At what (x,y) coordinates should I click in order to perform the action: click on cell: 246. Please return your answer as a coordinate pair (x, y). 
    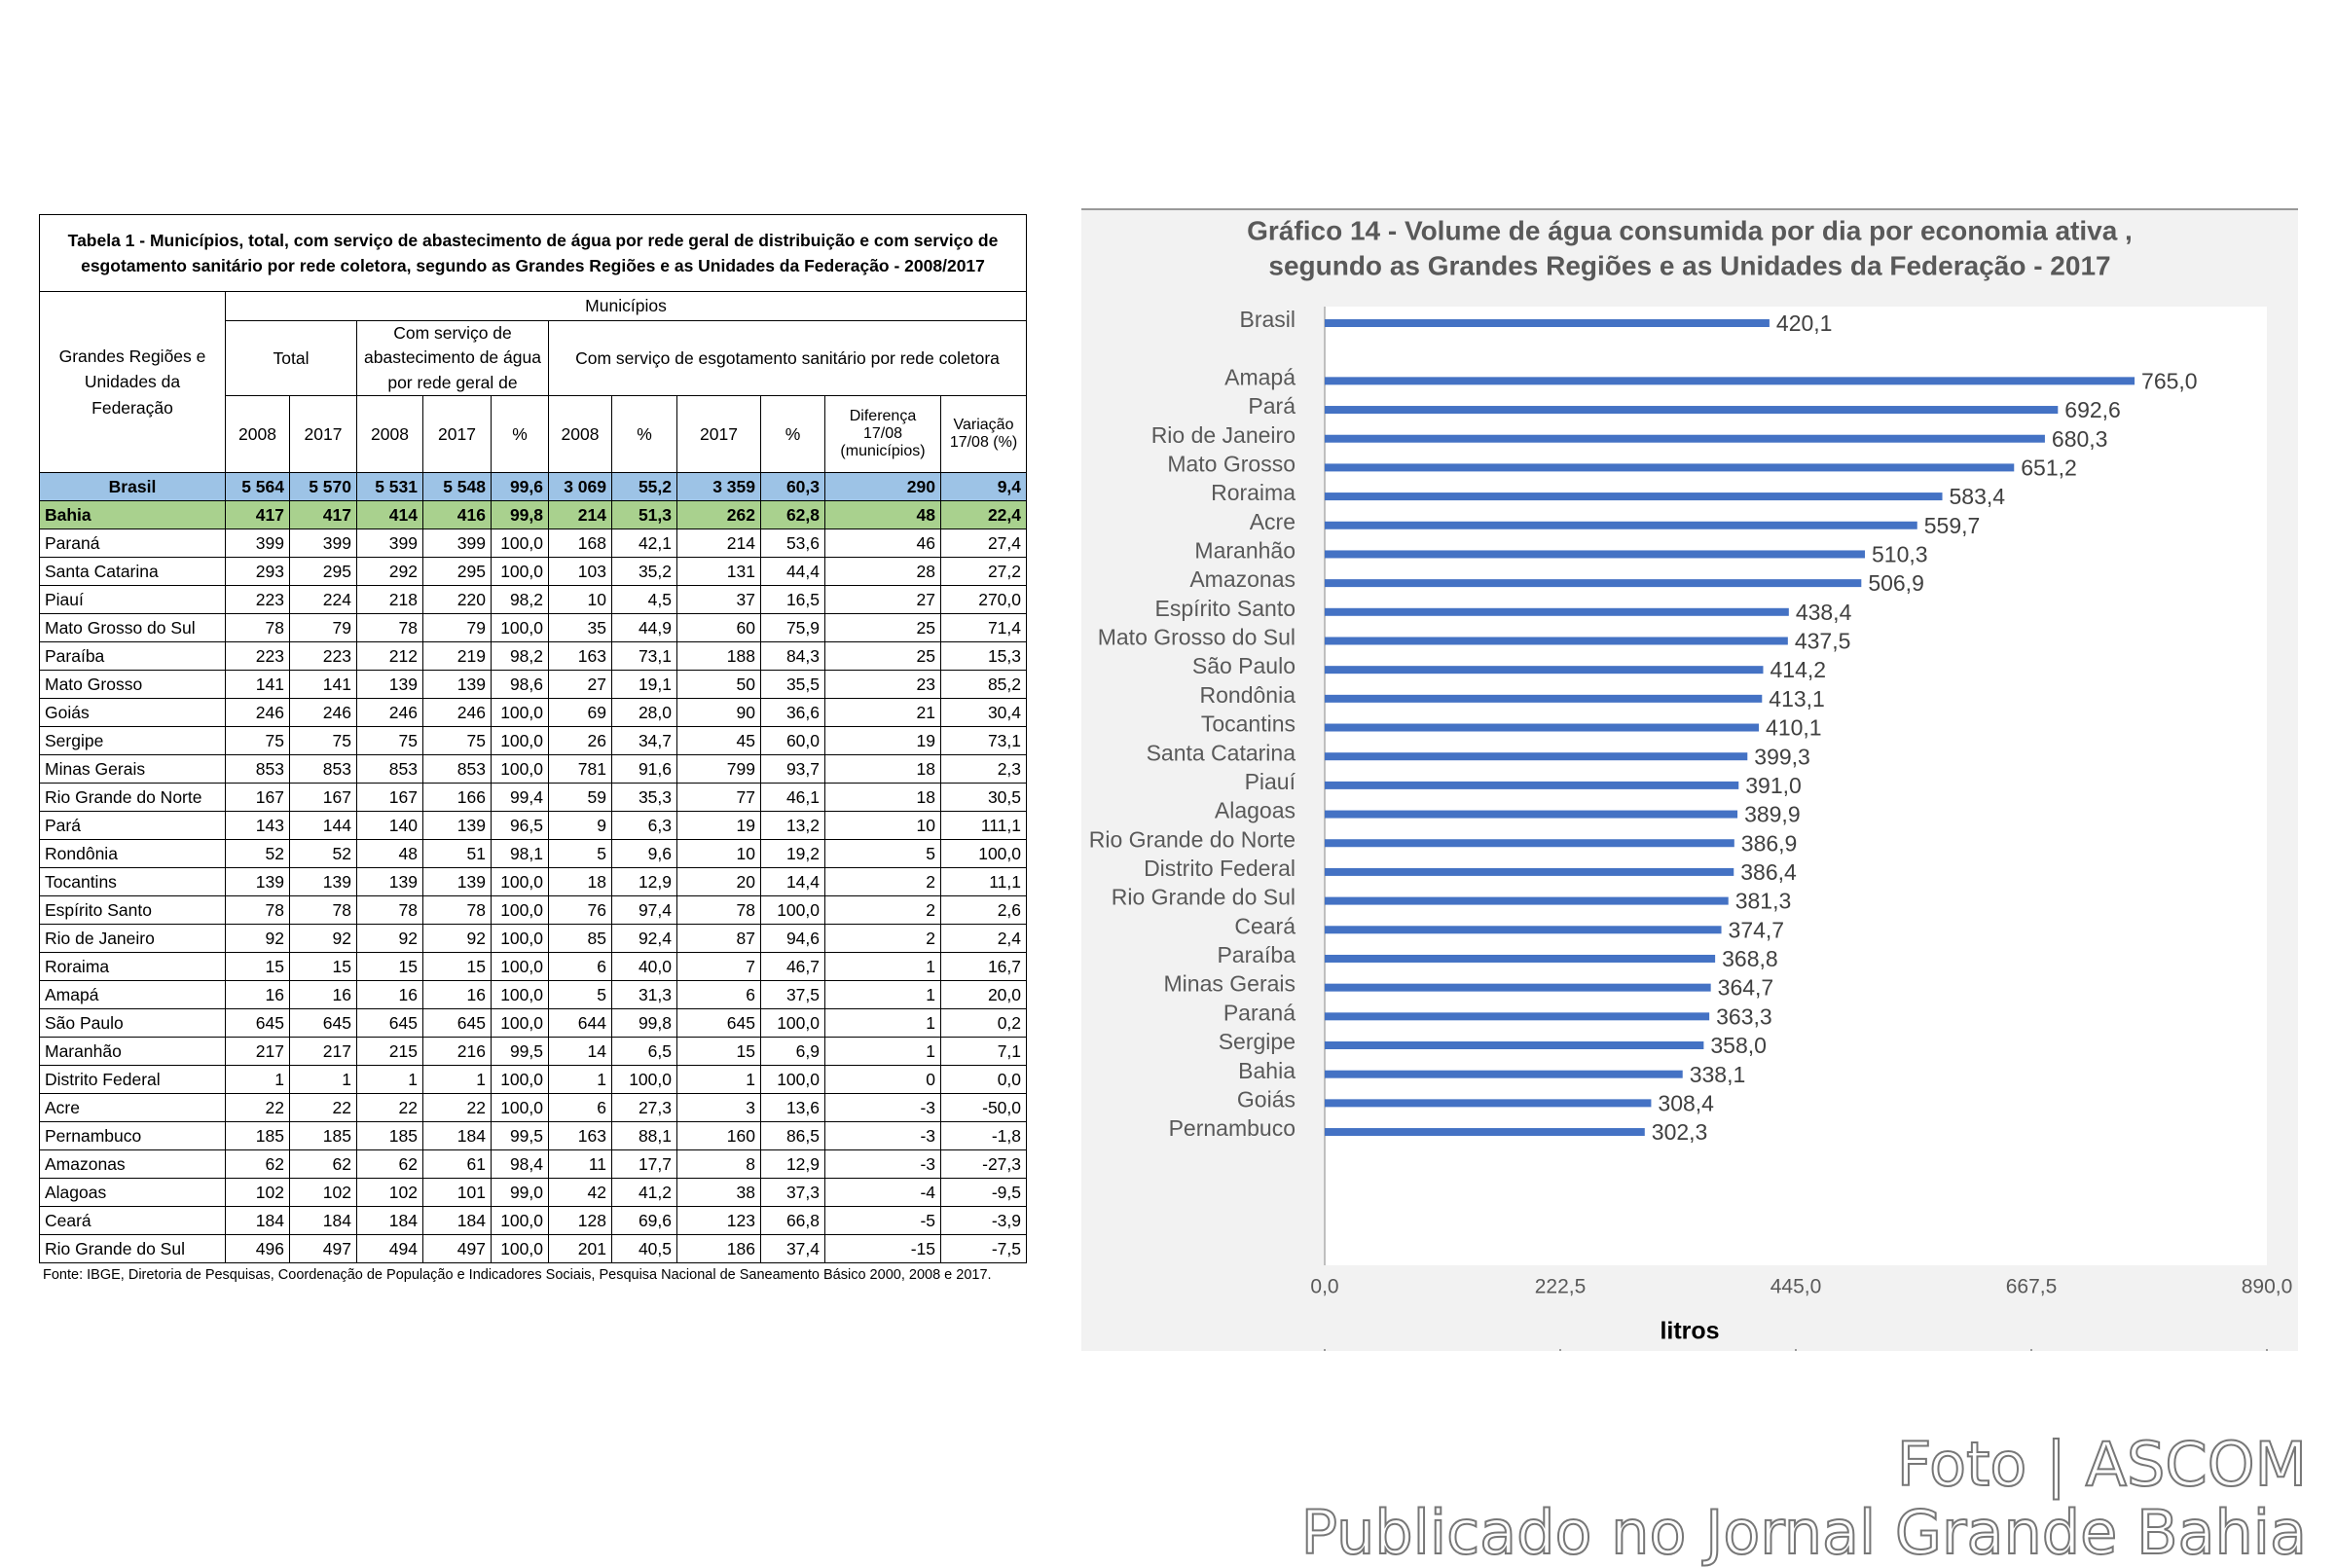
    Looking at the image, I should click on (390, 713).